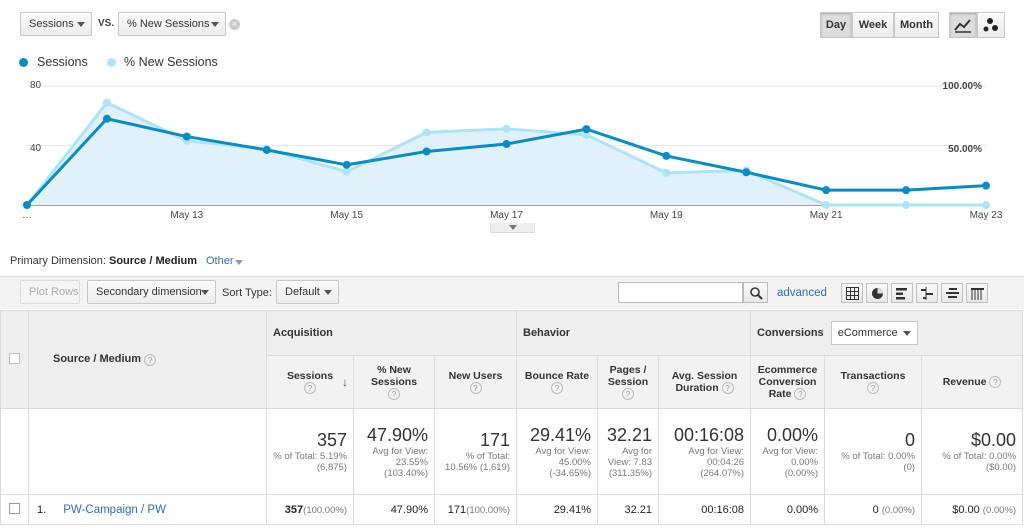 The height and width of the screenshot is (530, 1024). I want to click on totals-bounce-rate: 29.41% Avg for View: 45.00% (-34.65%), so click(557, 451).